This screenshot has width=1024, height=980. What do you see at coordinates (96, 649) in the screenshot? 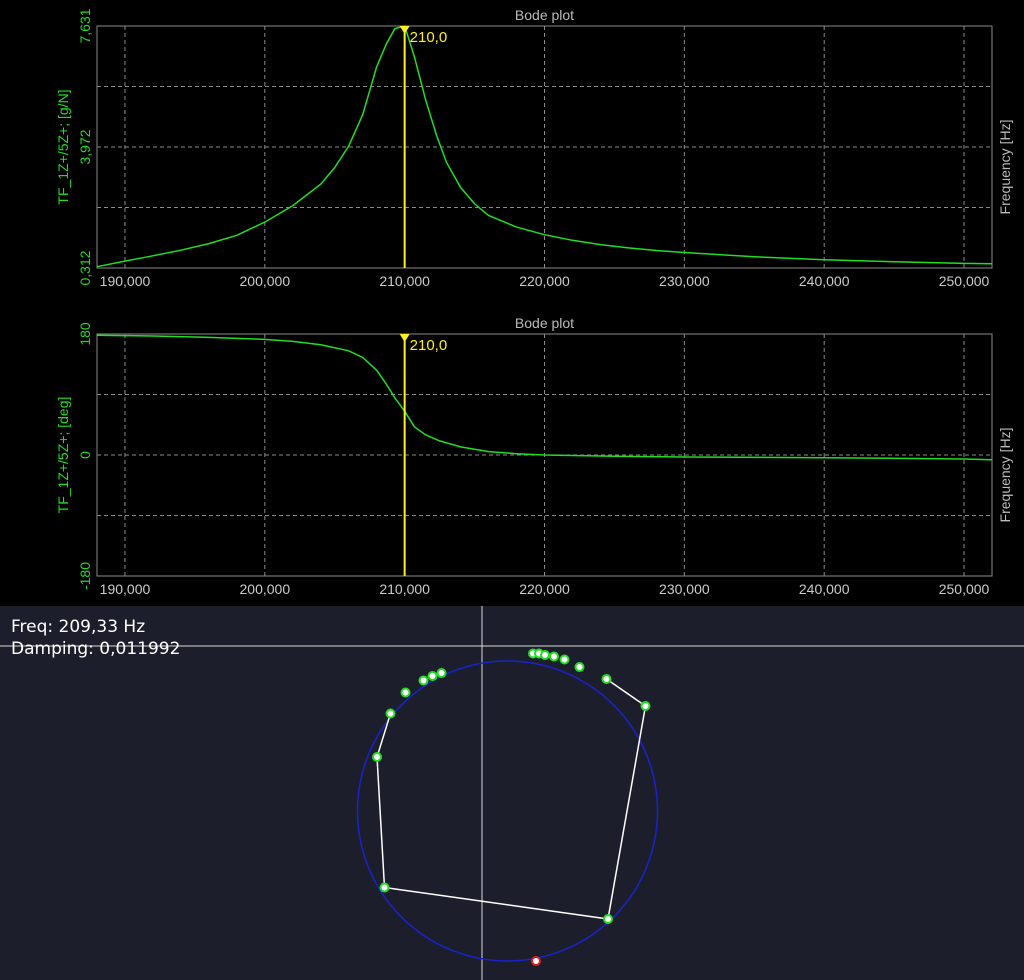
I see `damping-readout: Damping: 0,011992` at bounding box center [96, 649].